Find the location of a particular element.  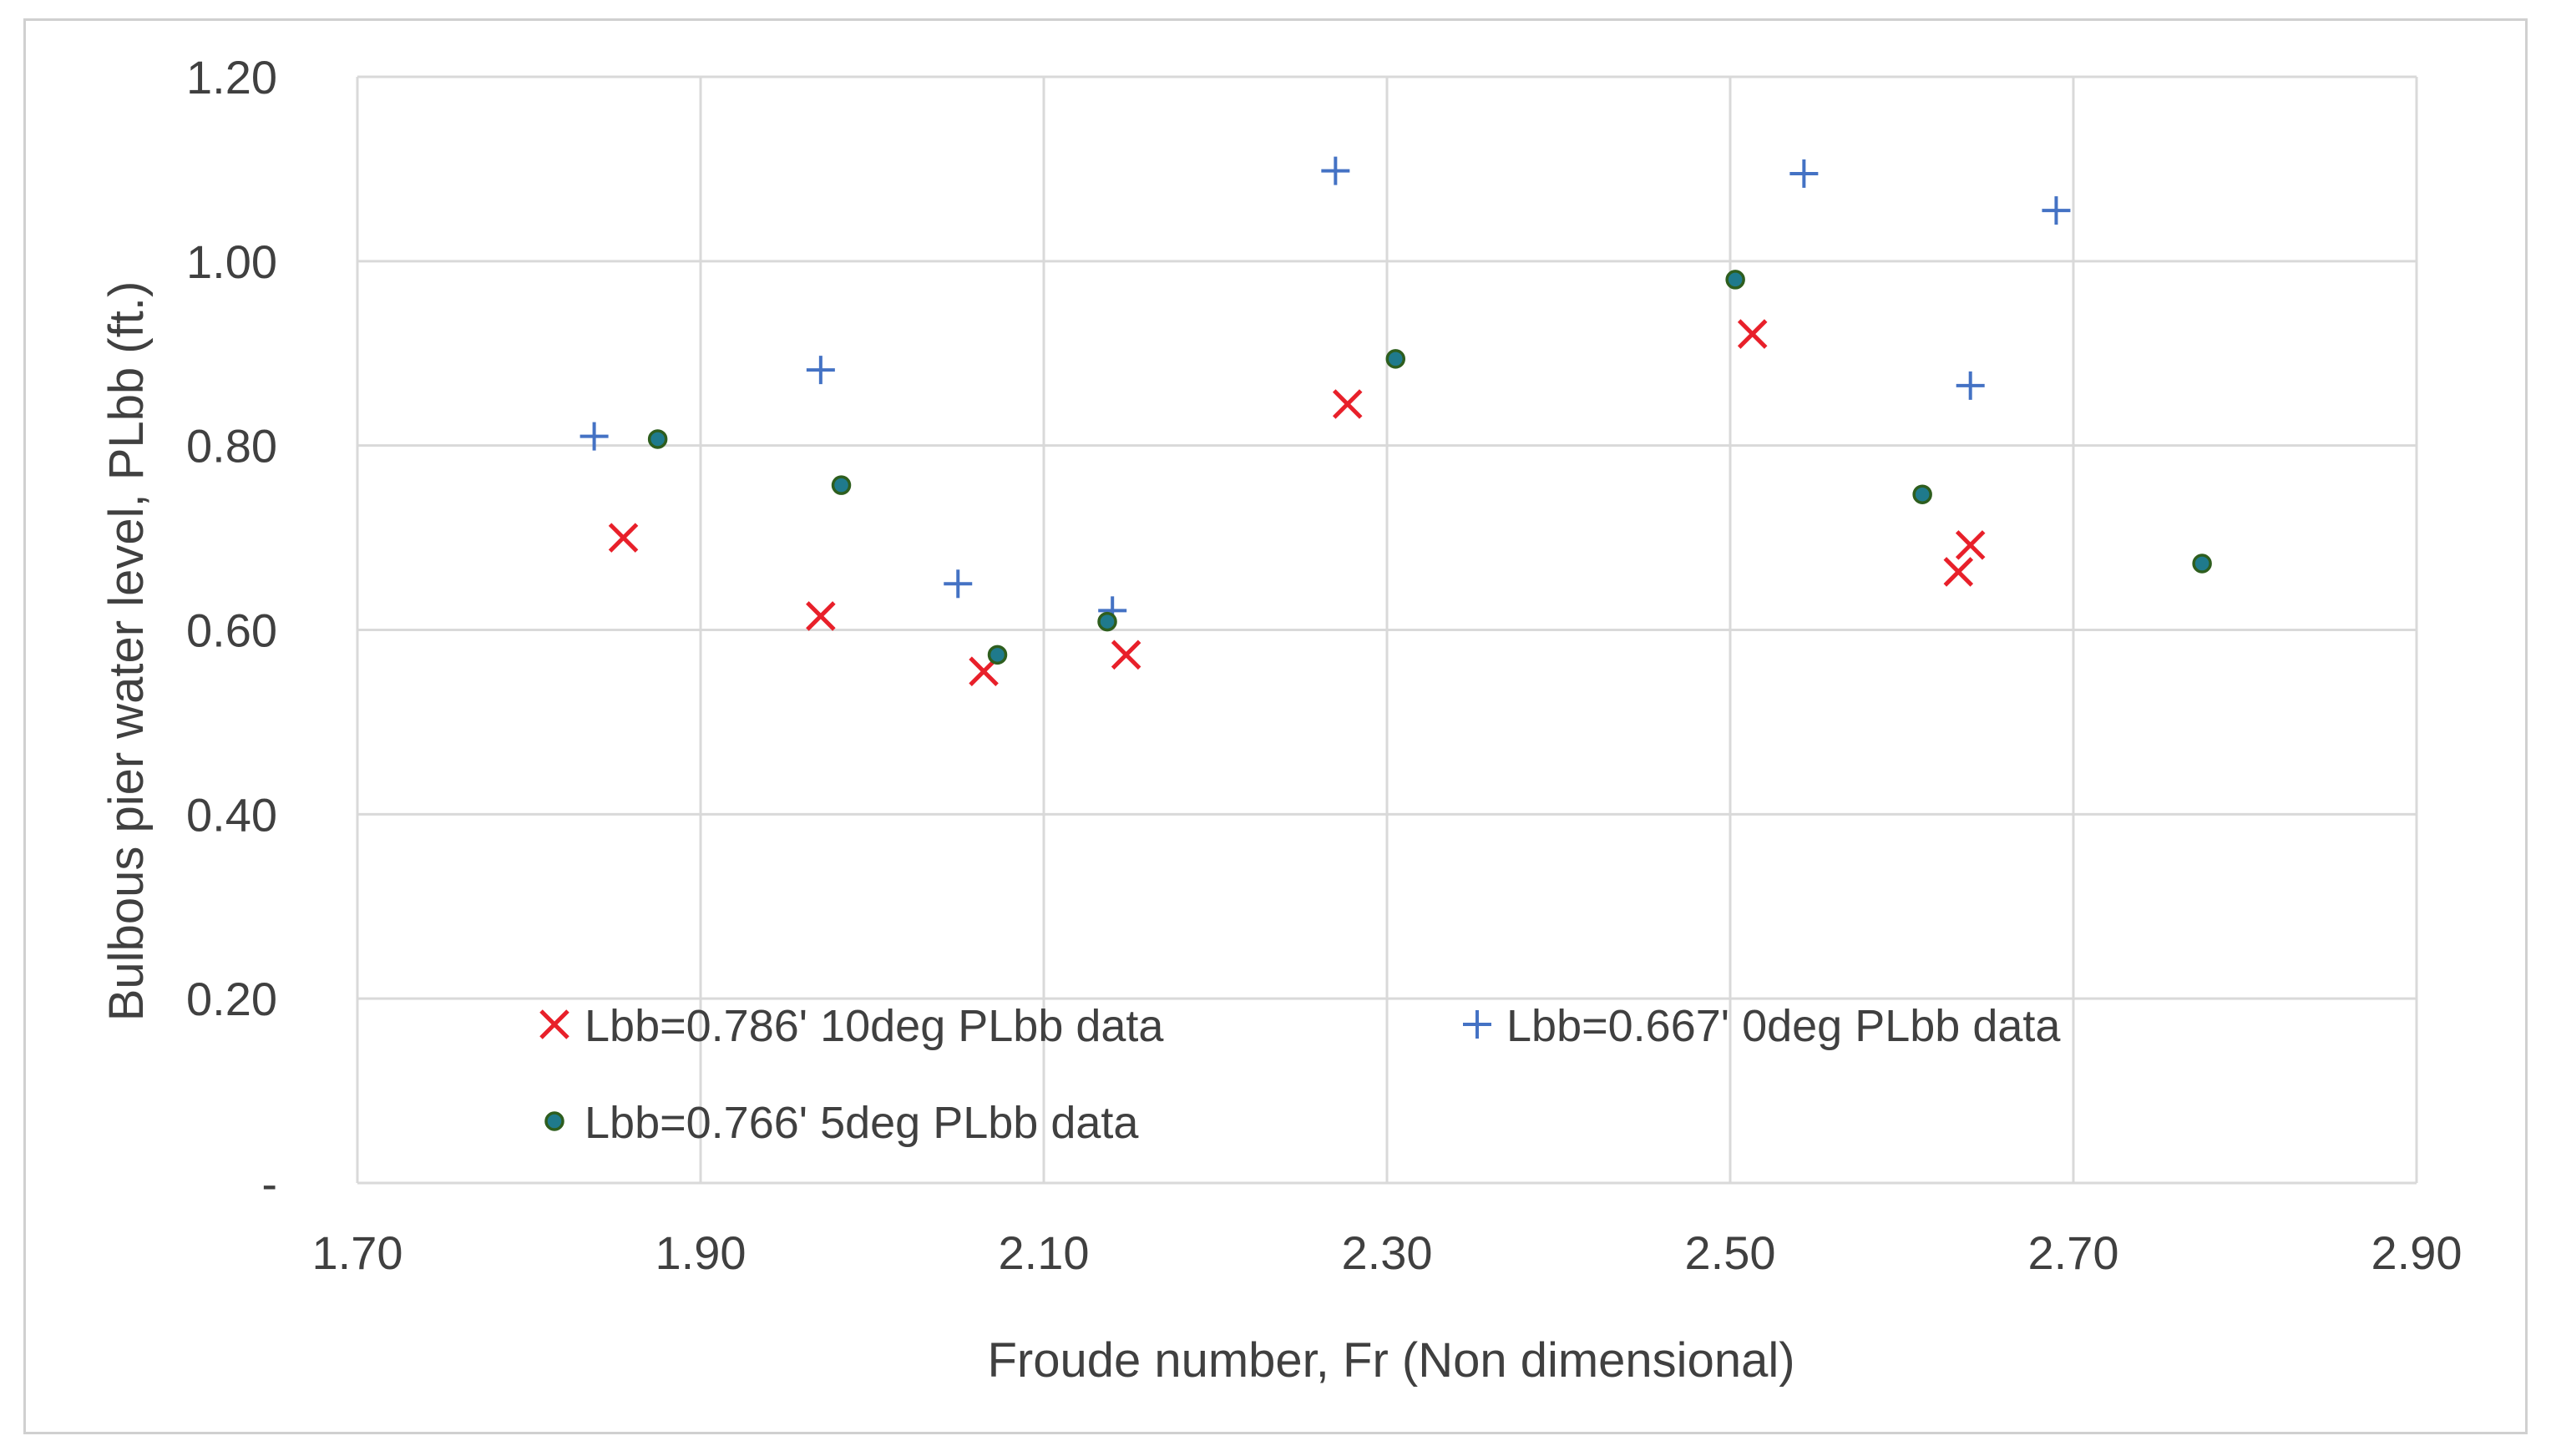

x-tick-label: 2.50 is located at coordinates (1730, 1252).